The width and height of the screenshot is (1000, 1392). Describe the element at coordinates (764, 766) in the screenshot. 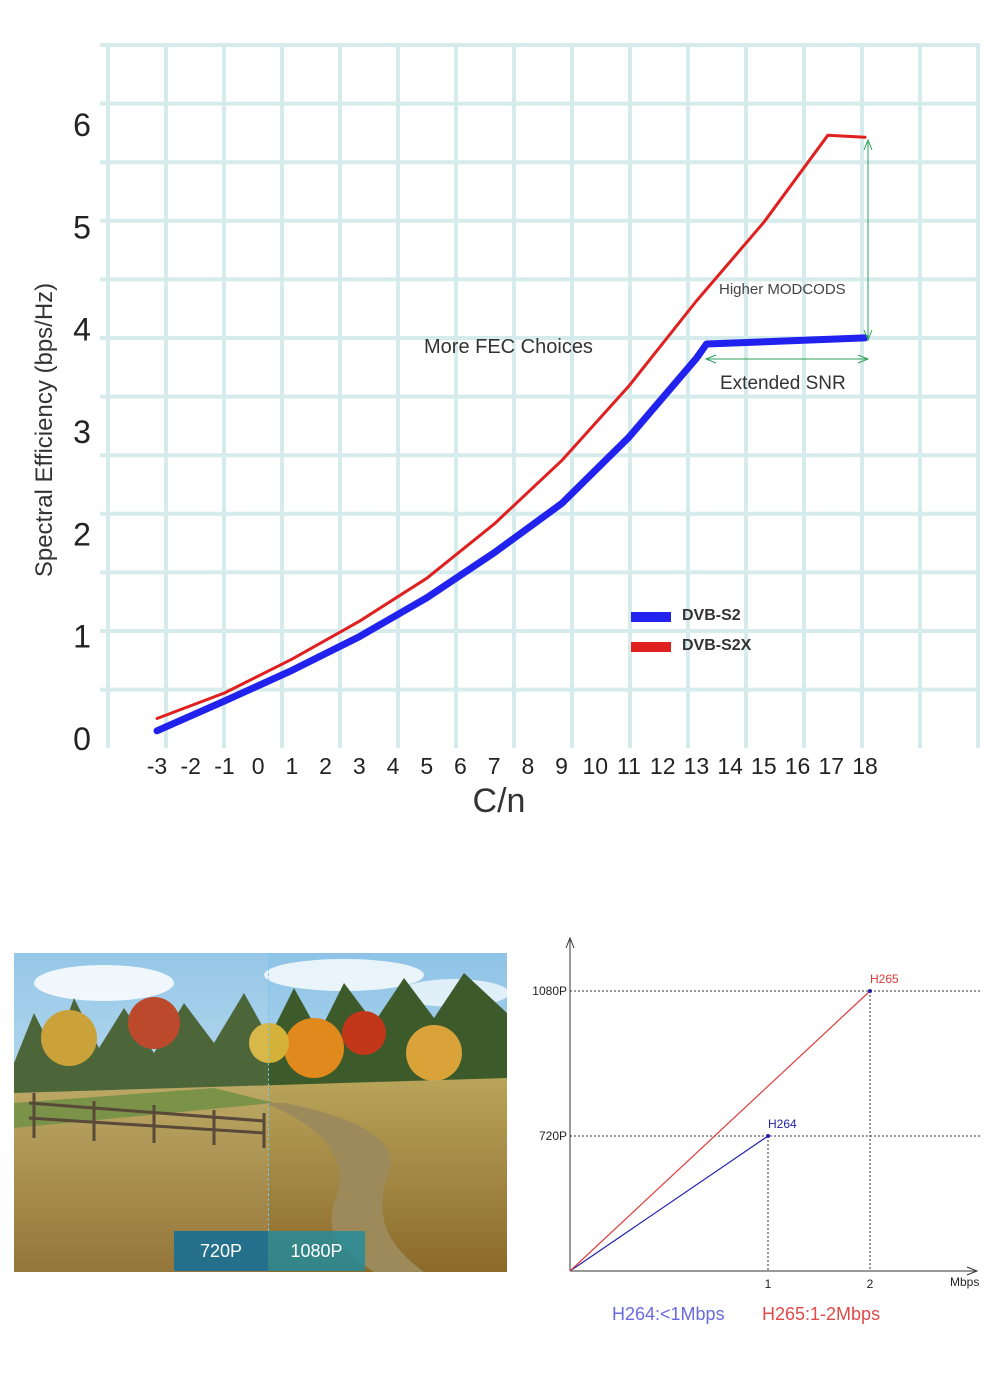

I see `x-tick-label: 15` at that location.